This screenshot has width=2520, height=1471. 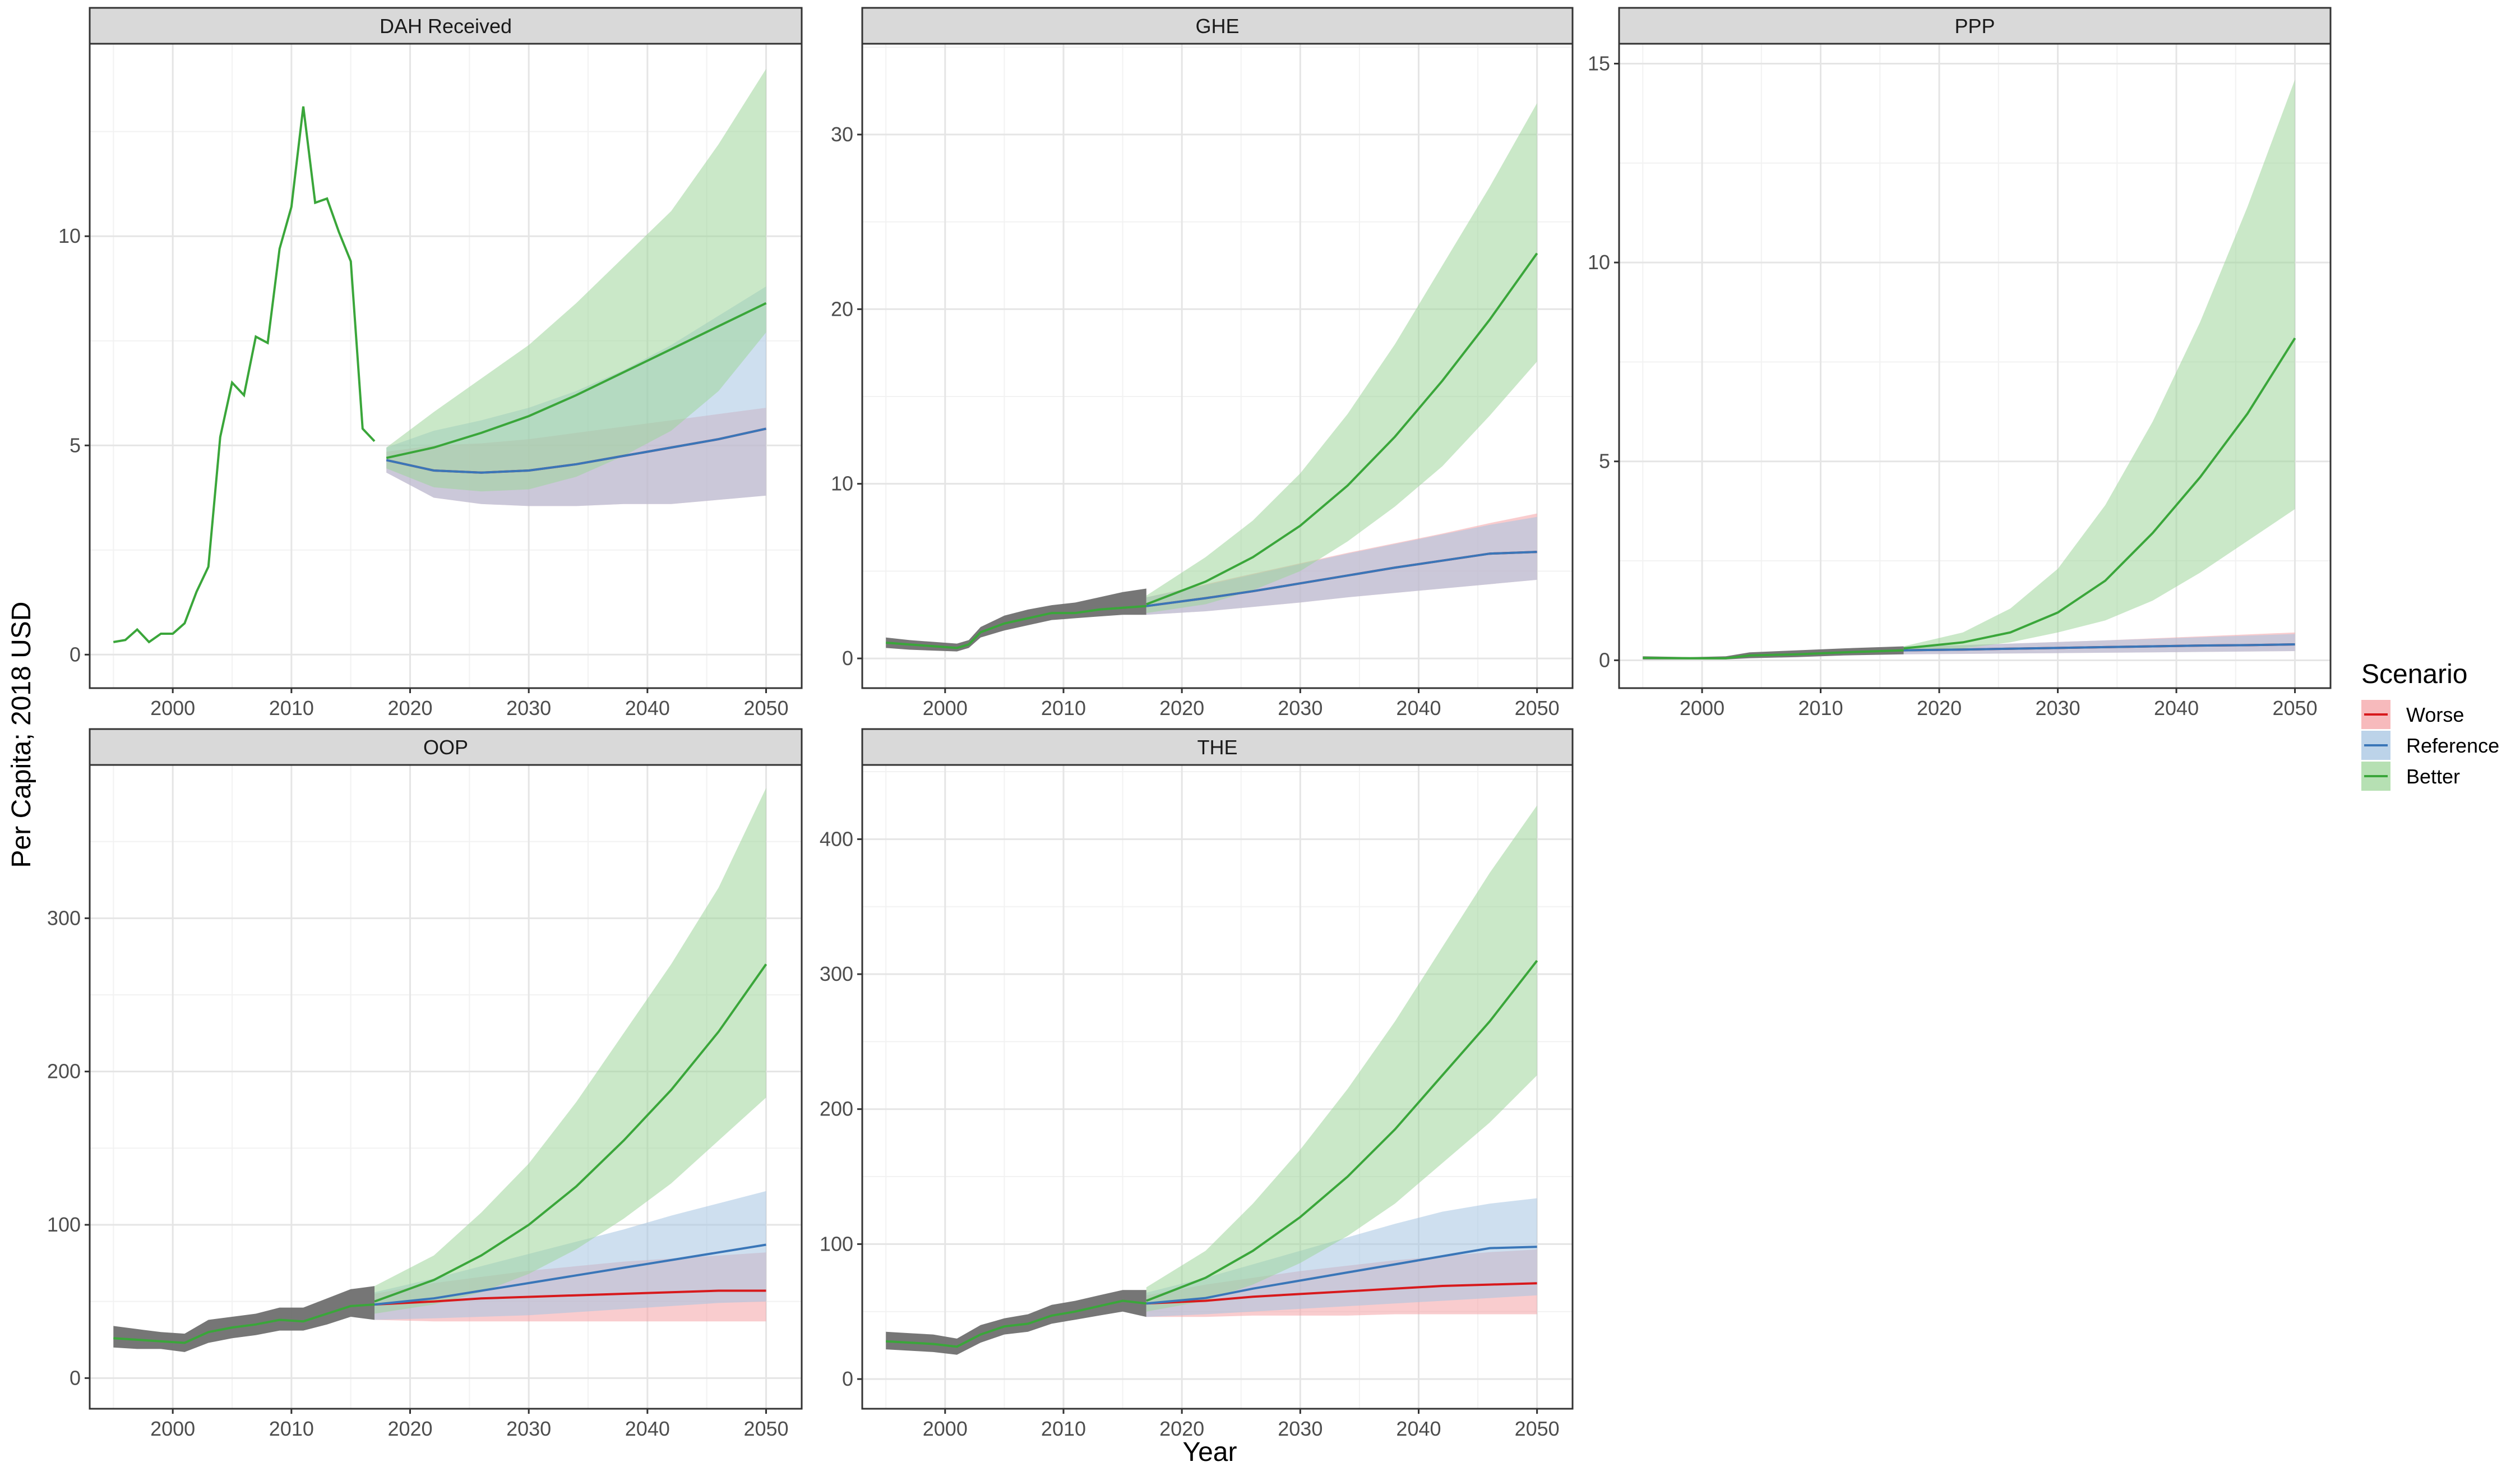 I want to click on panel-0: DAH Received 0 5 10 2000 2010 2020 2030 2040 2050, so click(x=431, y=363).